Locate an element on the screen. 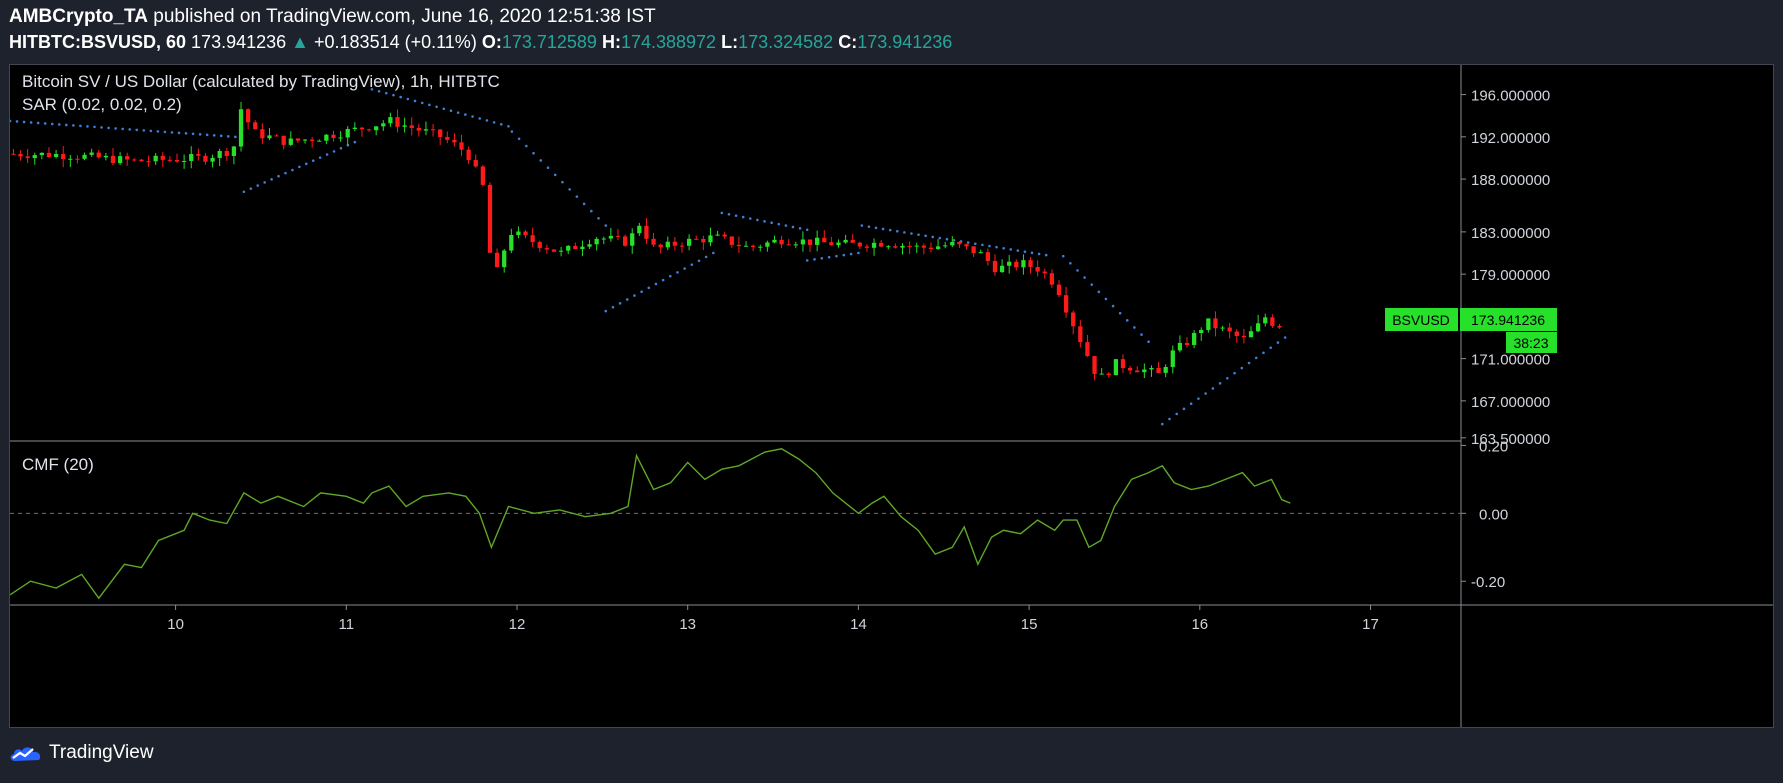 This screenshot has width=1783, height=783. price-badge: BSVUSD 173.941236 38:23 is located at coordinates (1471, 330).